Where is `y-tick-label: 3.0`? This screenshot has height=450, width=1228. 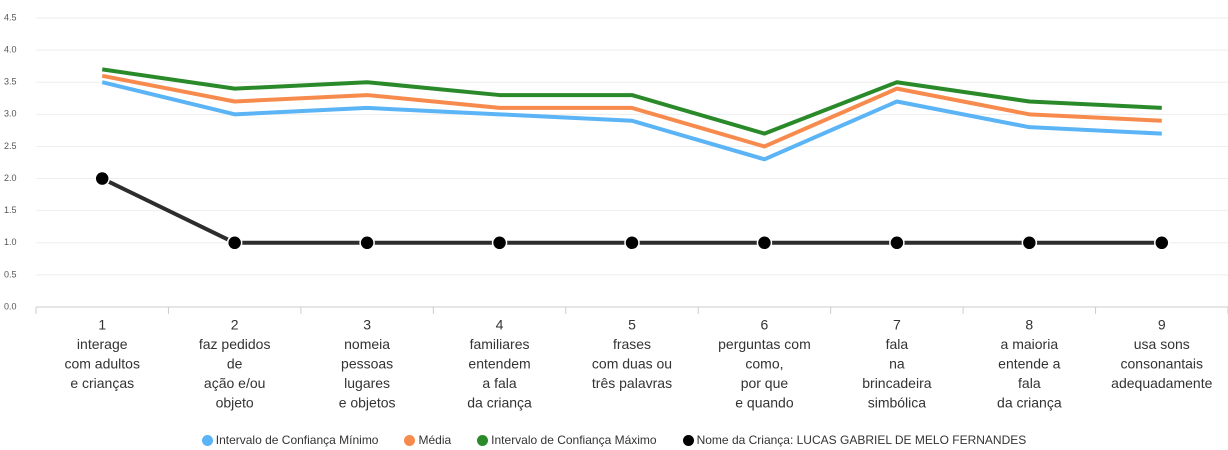 y-tick-label: 3.0 is located at coordinates (10, 114).